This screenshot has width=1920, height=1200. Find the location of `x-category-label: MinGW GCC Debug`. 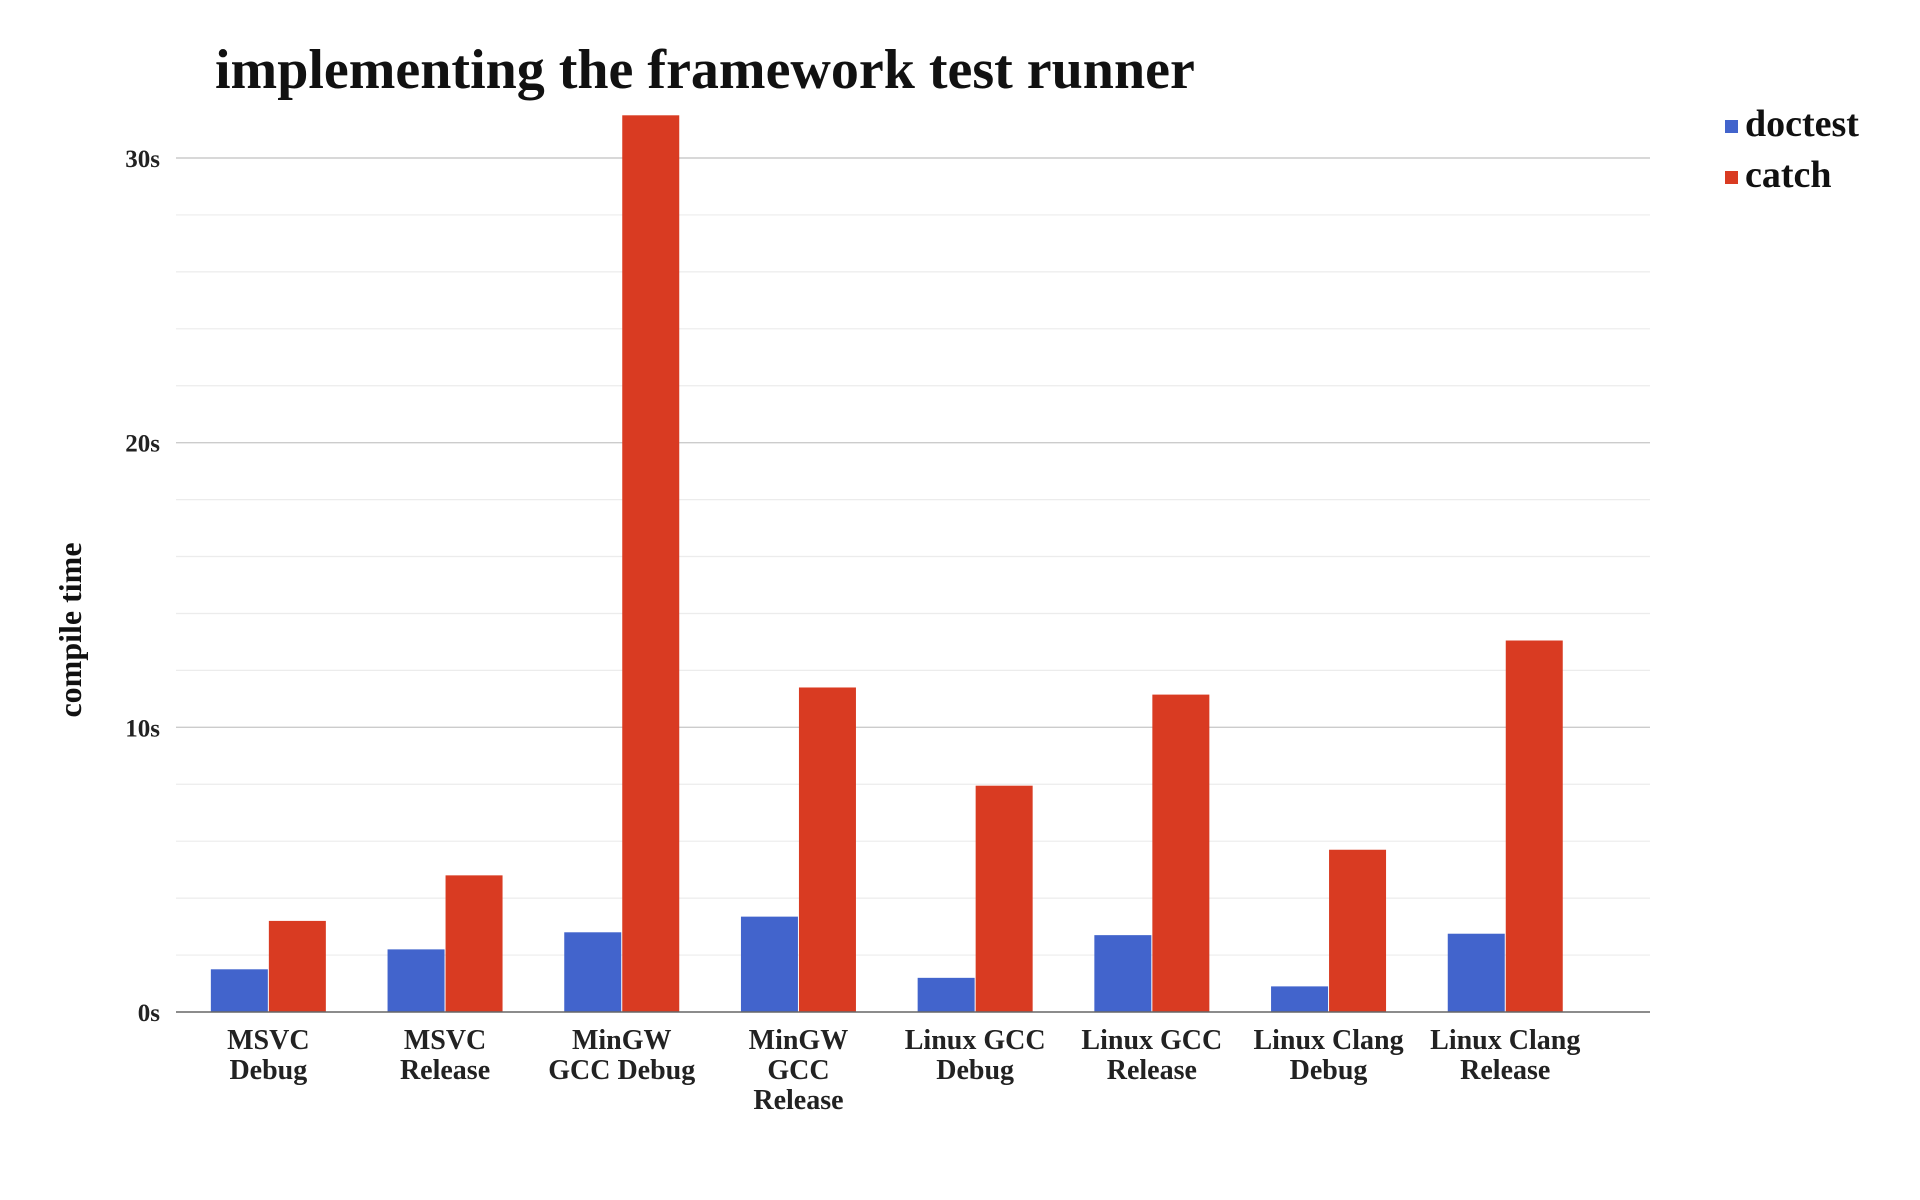

x-category-label: MinGW GCC Debug is located at coordinates (621, 1055).